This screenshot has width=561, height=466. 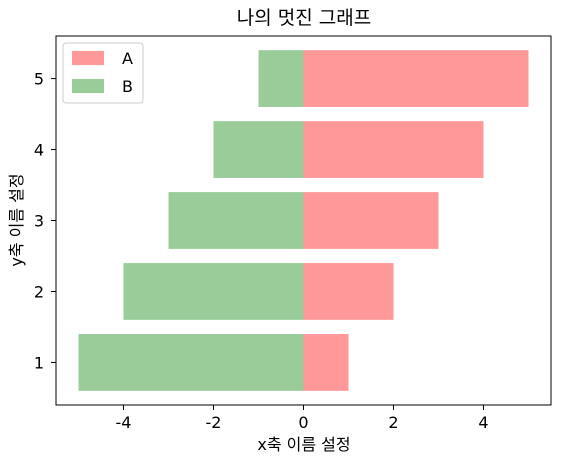 I want to click on y-axis: 1 2 3 4 5, so click(x=45, y=221).